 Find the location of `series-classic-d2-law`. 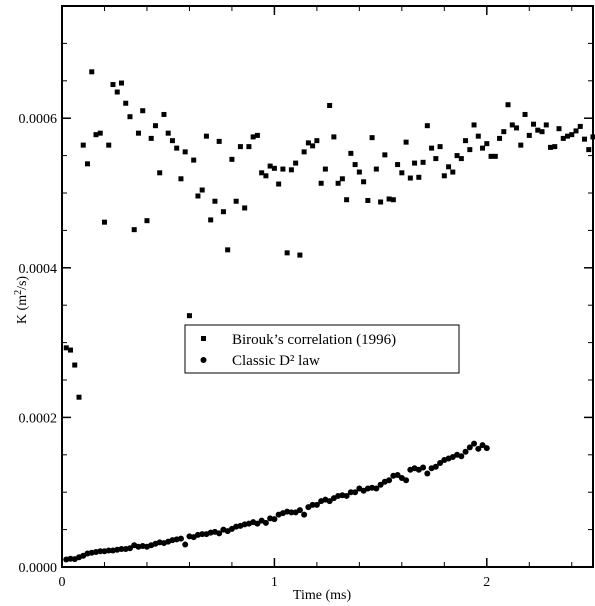

series-classic-d2-law is located at coordinates (276, 502).